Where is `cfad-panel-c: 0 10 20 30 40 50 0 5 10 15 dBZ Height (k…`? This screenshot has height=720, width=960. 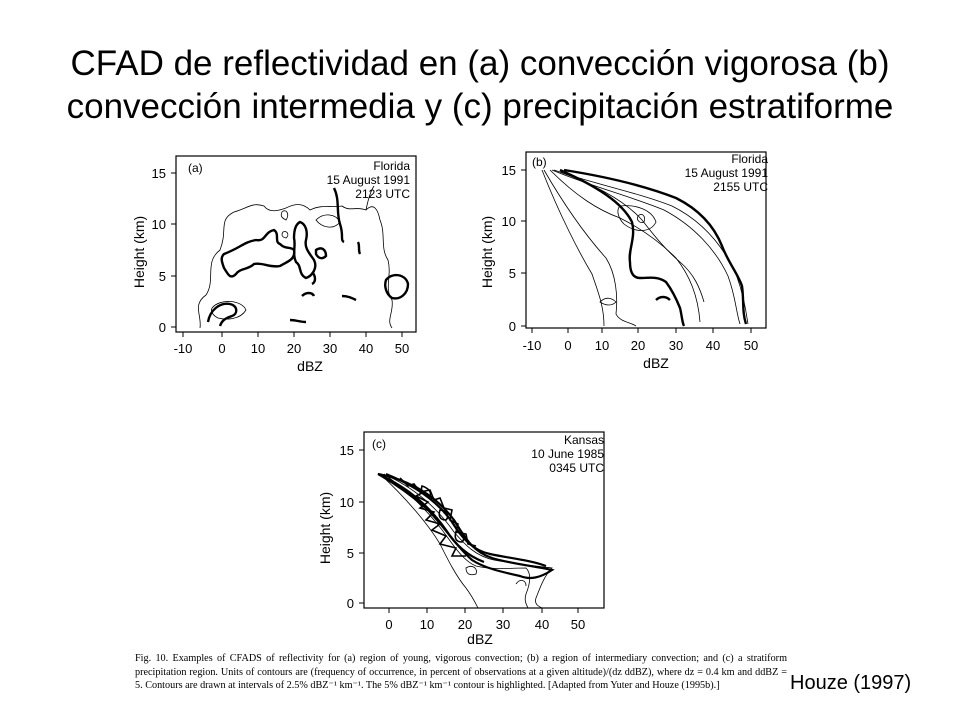 cfad-panel-c: 0 10 20 30 40 50 0 5 10 15 dBZ Height (k… is located at coordinates (466, 540).